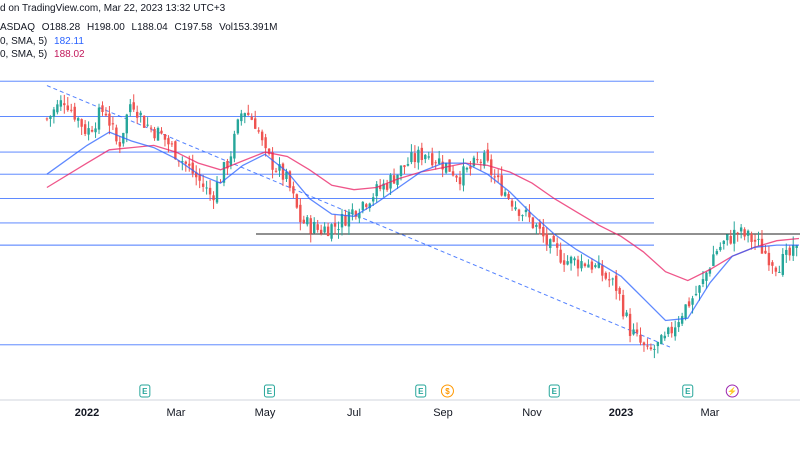 The image size is (800, 450). Describe the element at coordinates (447, 391) in the screenshot. I see `dividend-marker: $` at that location.